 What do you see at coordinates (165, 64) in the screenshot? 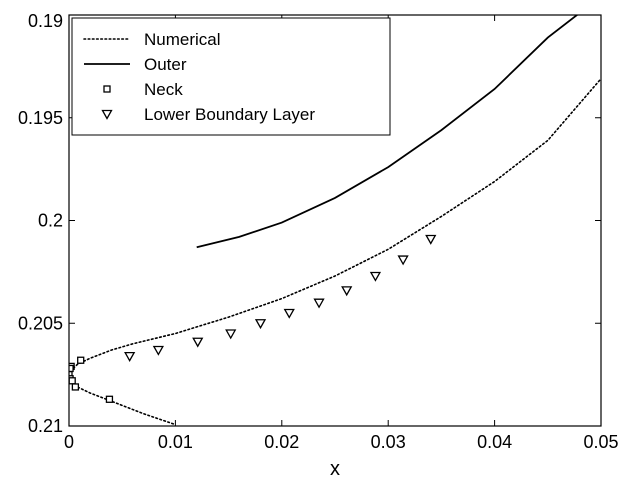
I see `legend-label: Outer` at bounding box center [165, 64].